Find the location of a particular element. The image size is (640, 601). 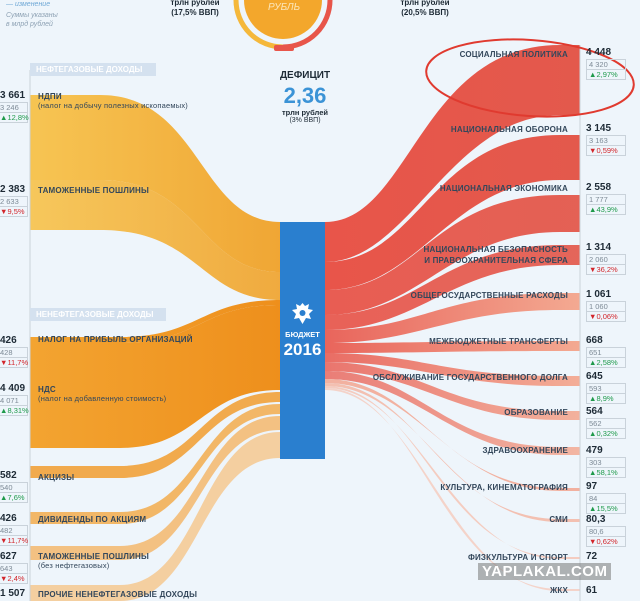

income-value-profit: 426 428 ▼11,7% is located at coordinates (14, 351).